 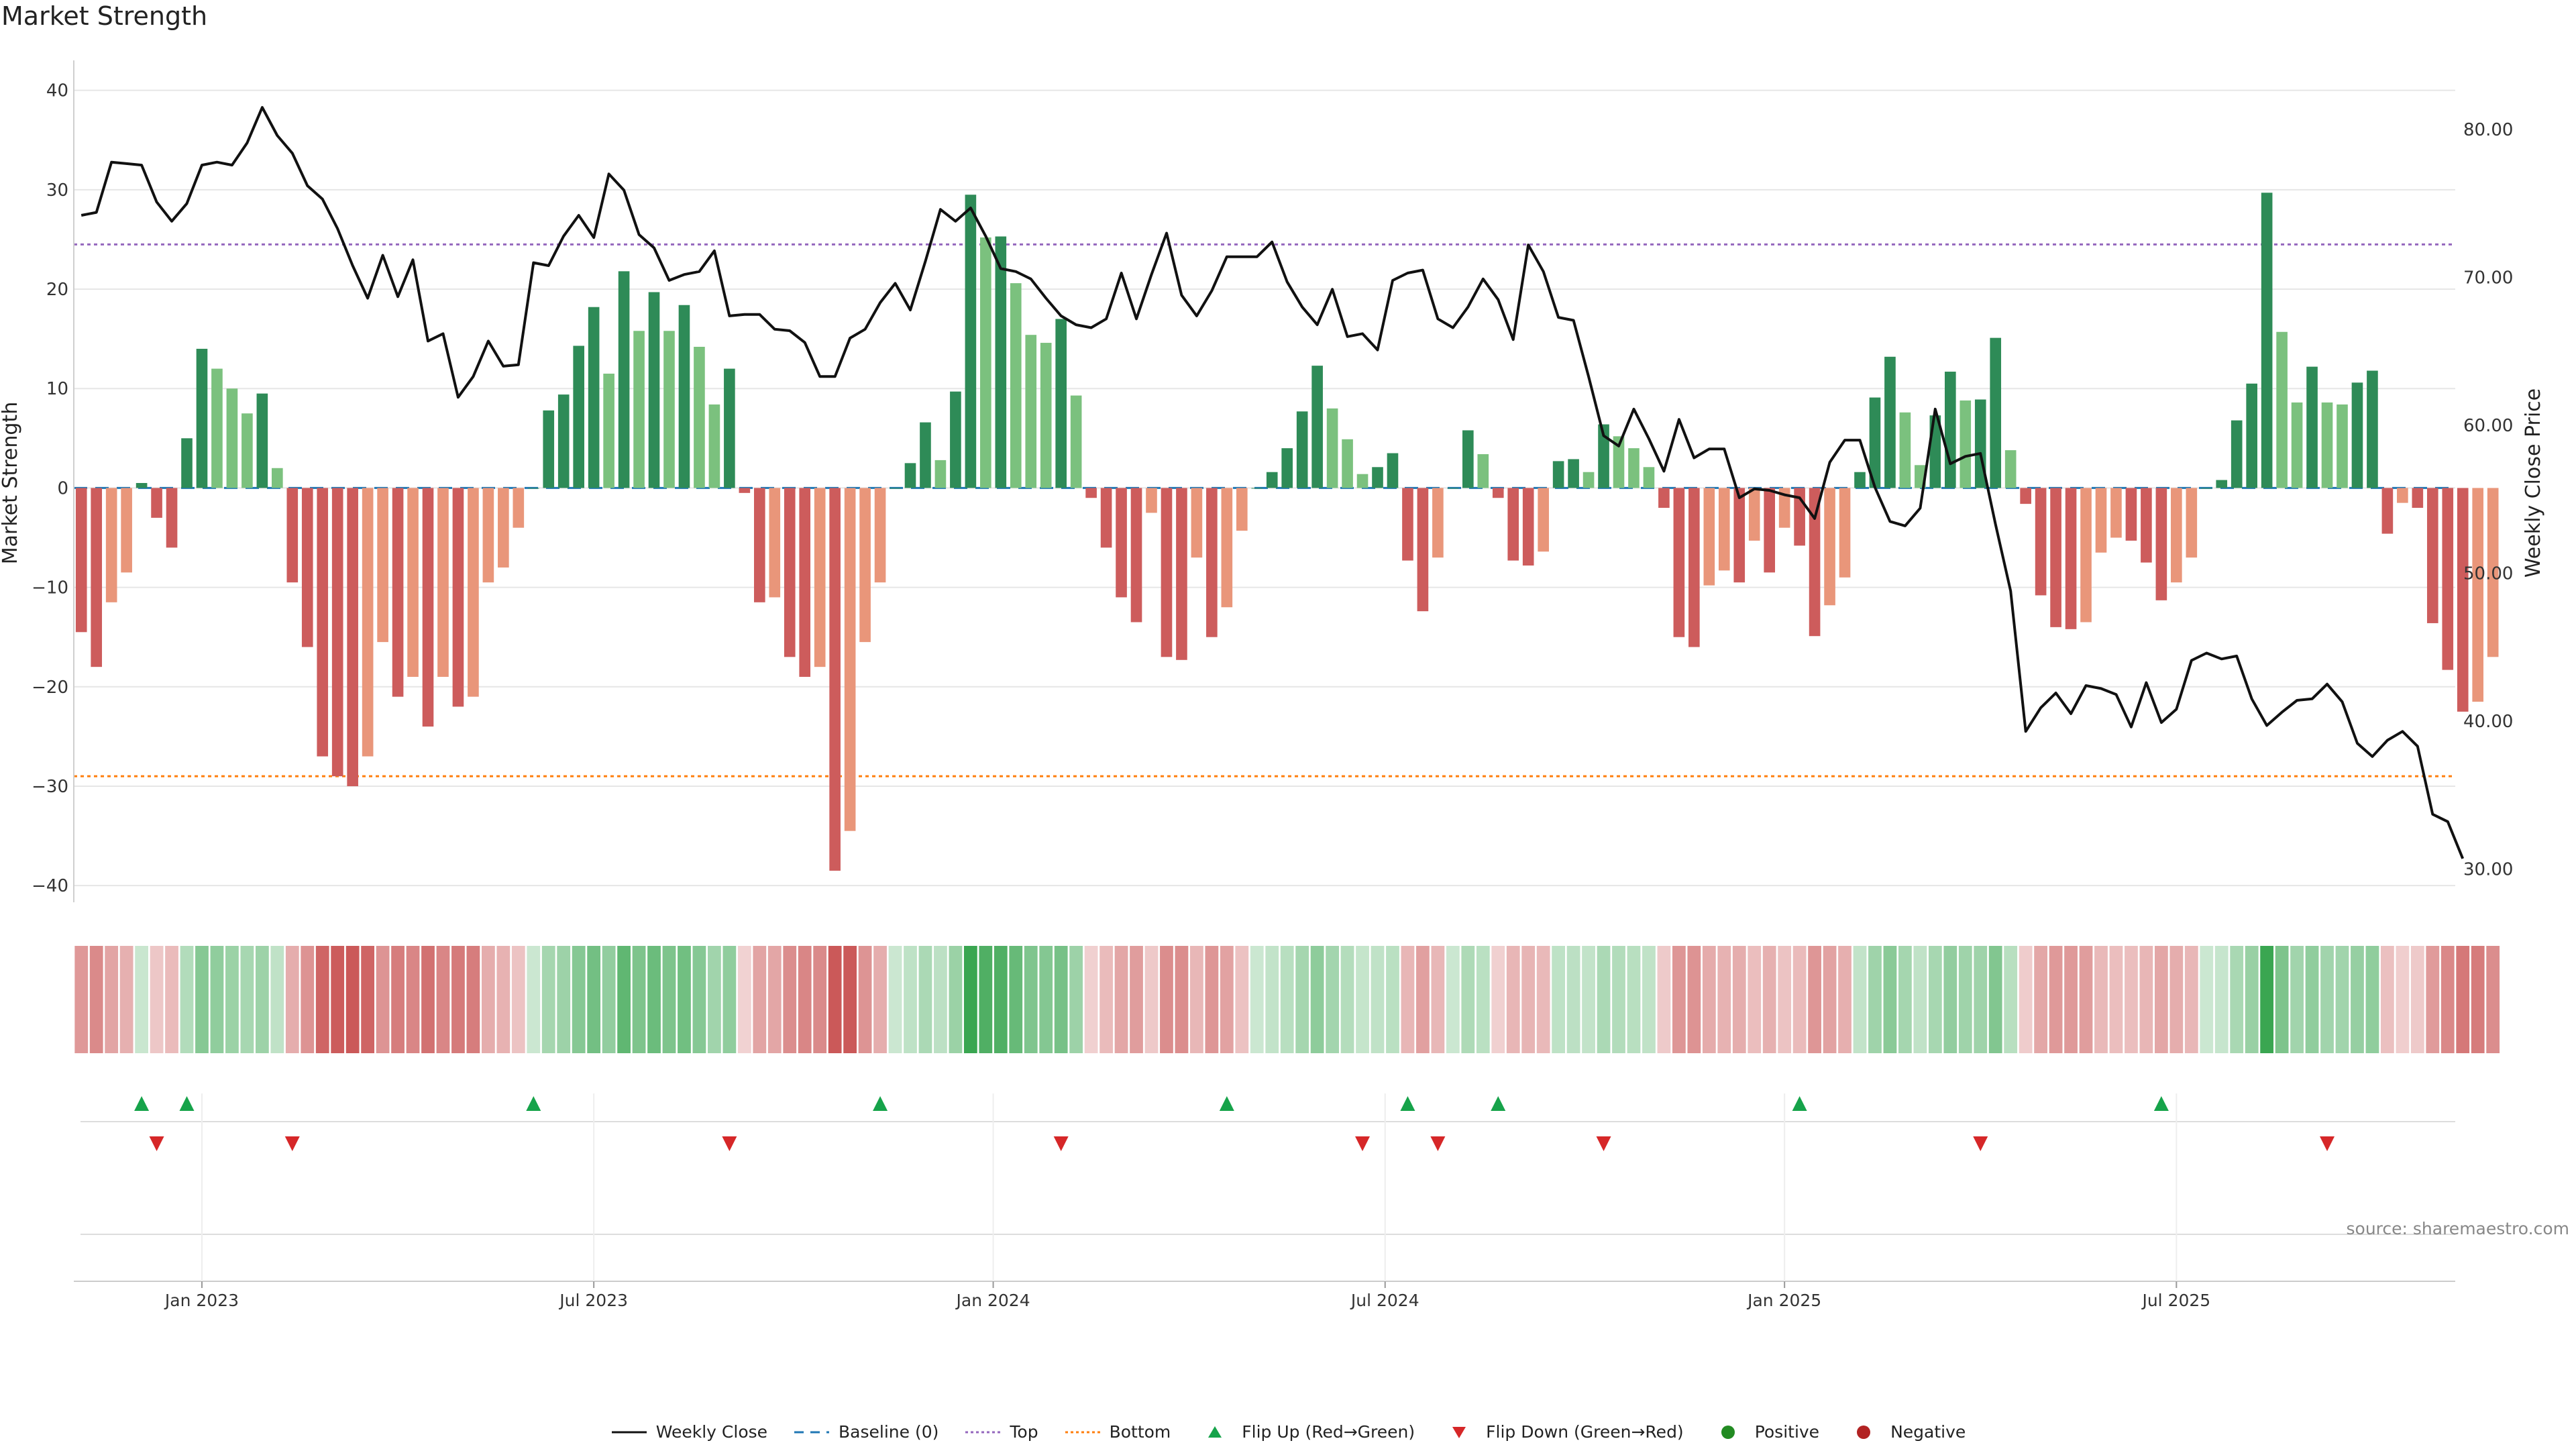 What do you see at coordinates (2488, 722) in the screenshot?
I see `y2-tick-label: 40.00` at bounding box center [2488, 722].